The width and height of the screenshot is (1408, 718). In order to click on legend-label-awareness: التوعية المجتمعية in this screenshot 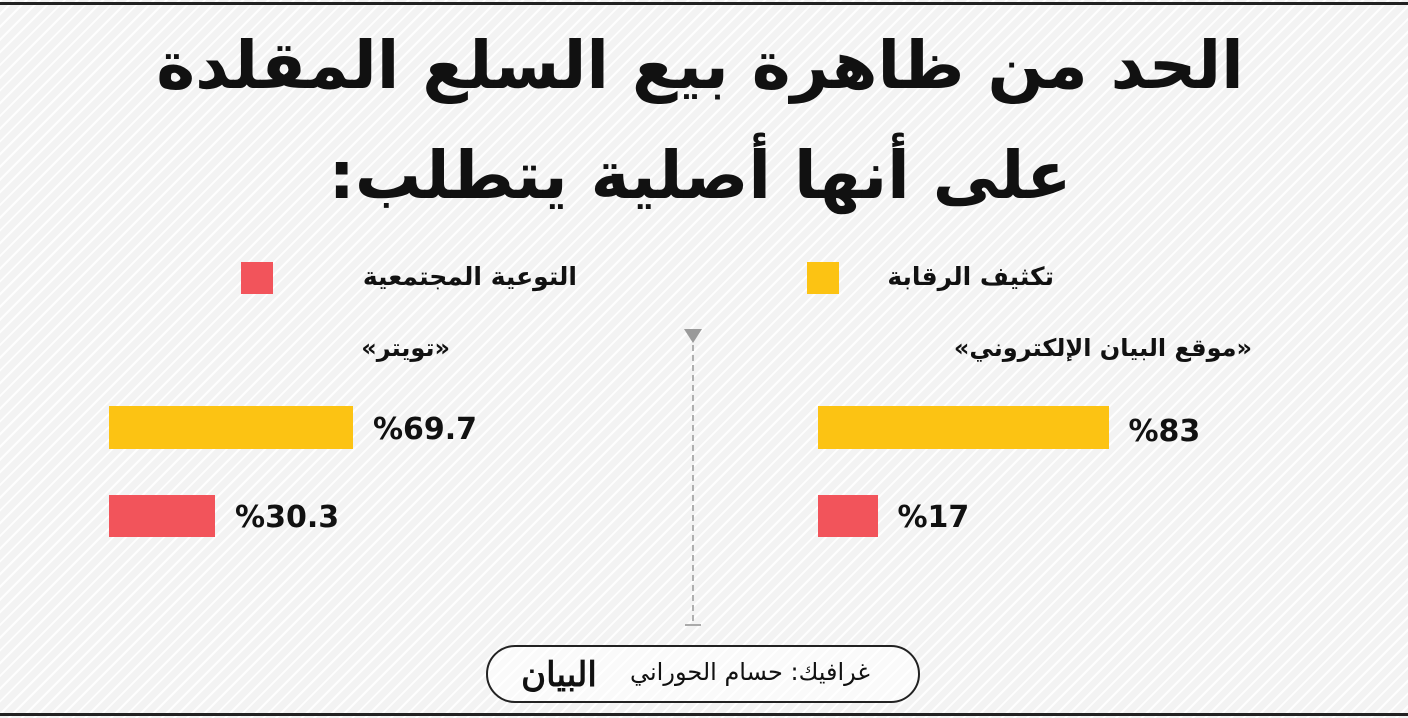, I will do `click(469, 276)`.